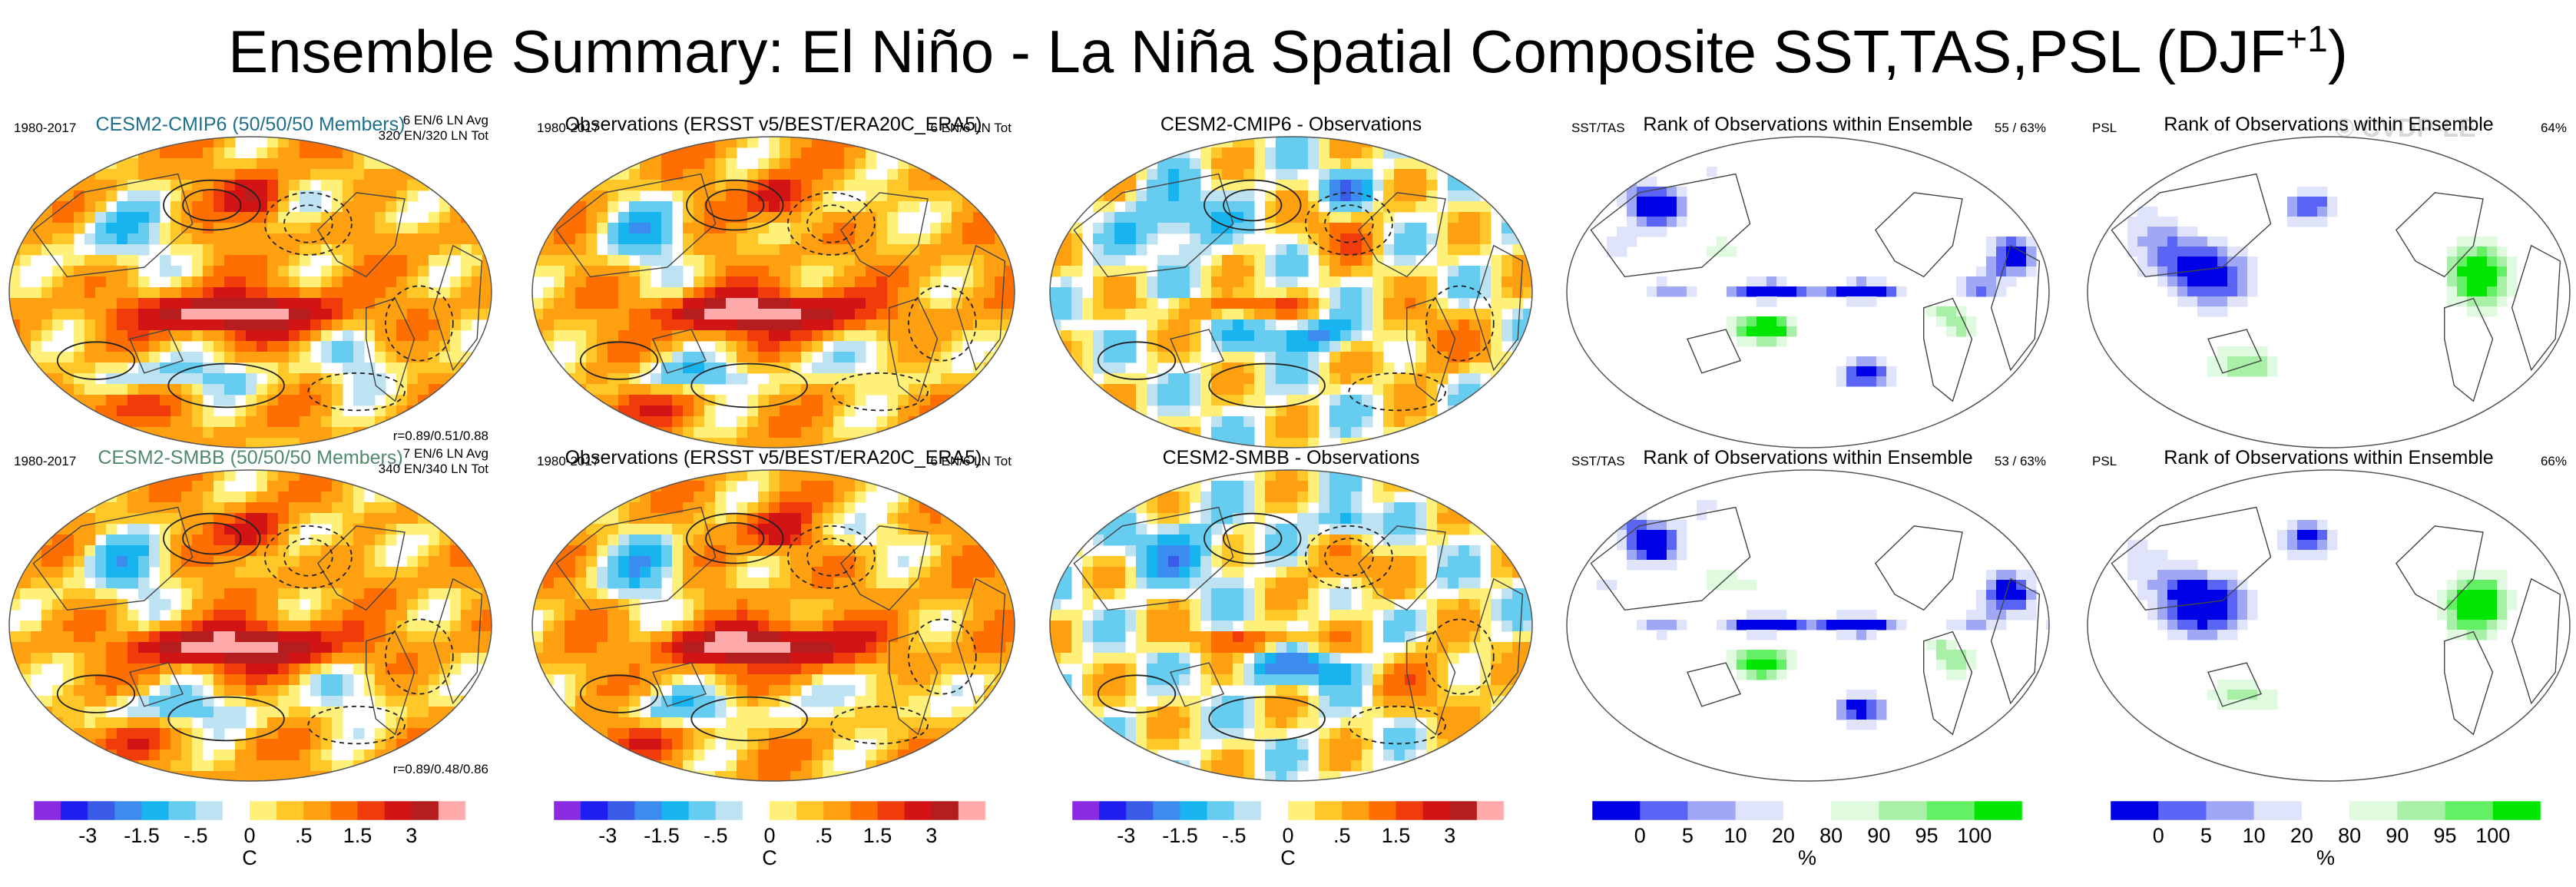 This screenshot has width=2576, height=887. I want to click on colorbar-temp-2-tick-label: 1.5, so click(877, 835).